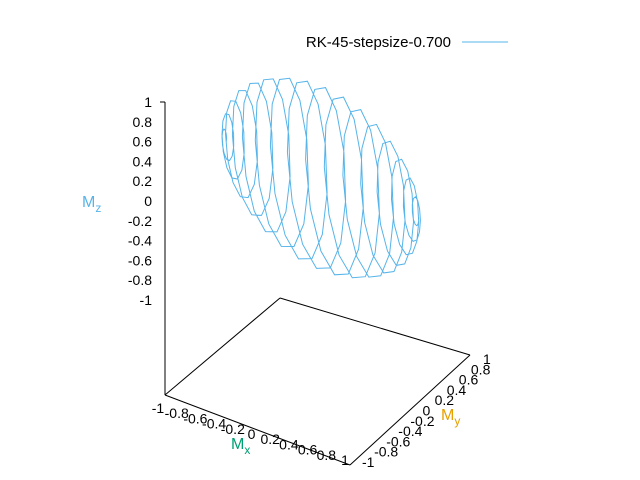 The width and height of the screenshot is (640, 480). Describe the element at coordinates (148, 201) in the screenshot. I see `z-tick-label: 0` at that location.